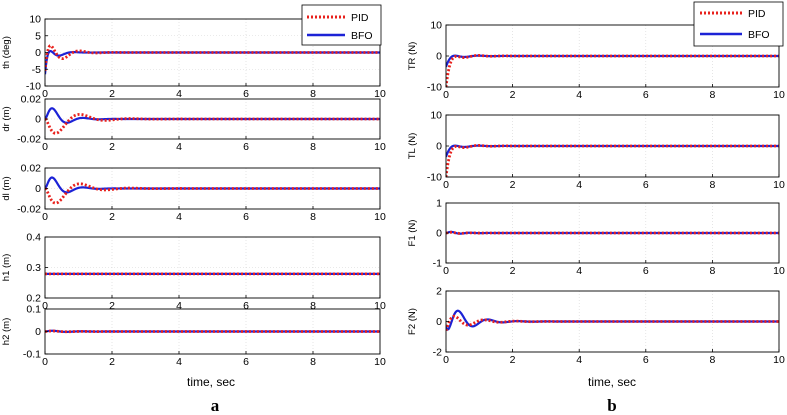 The width and height of the screenshot is (787, 415). I want to click on y-tick-label: -5, so click(36, 70).